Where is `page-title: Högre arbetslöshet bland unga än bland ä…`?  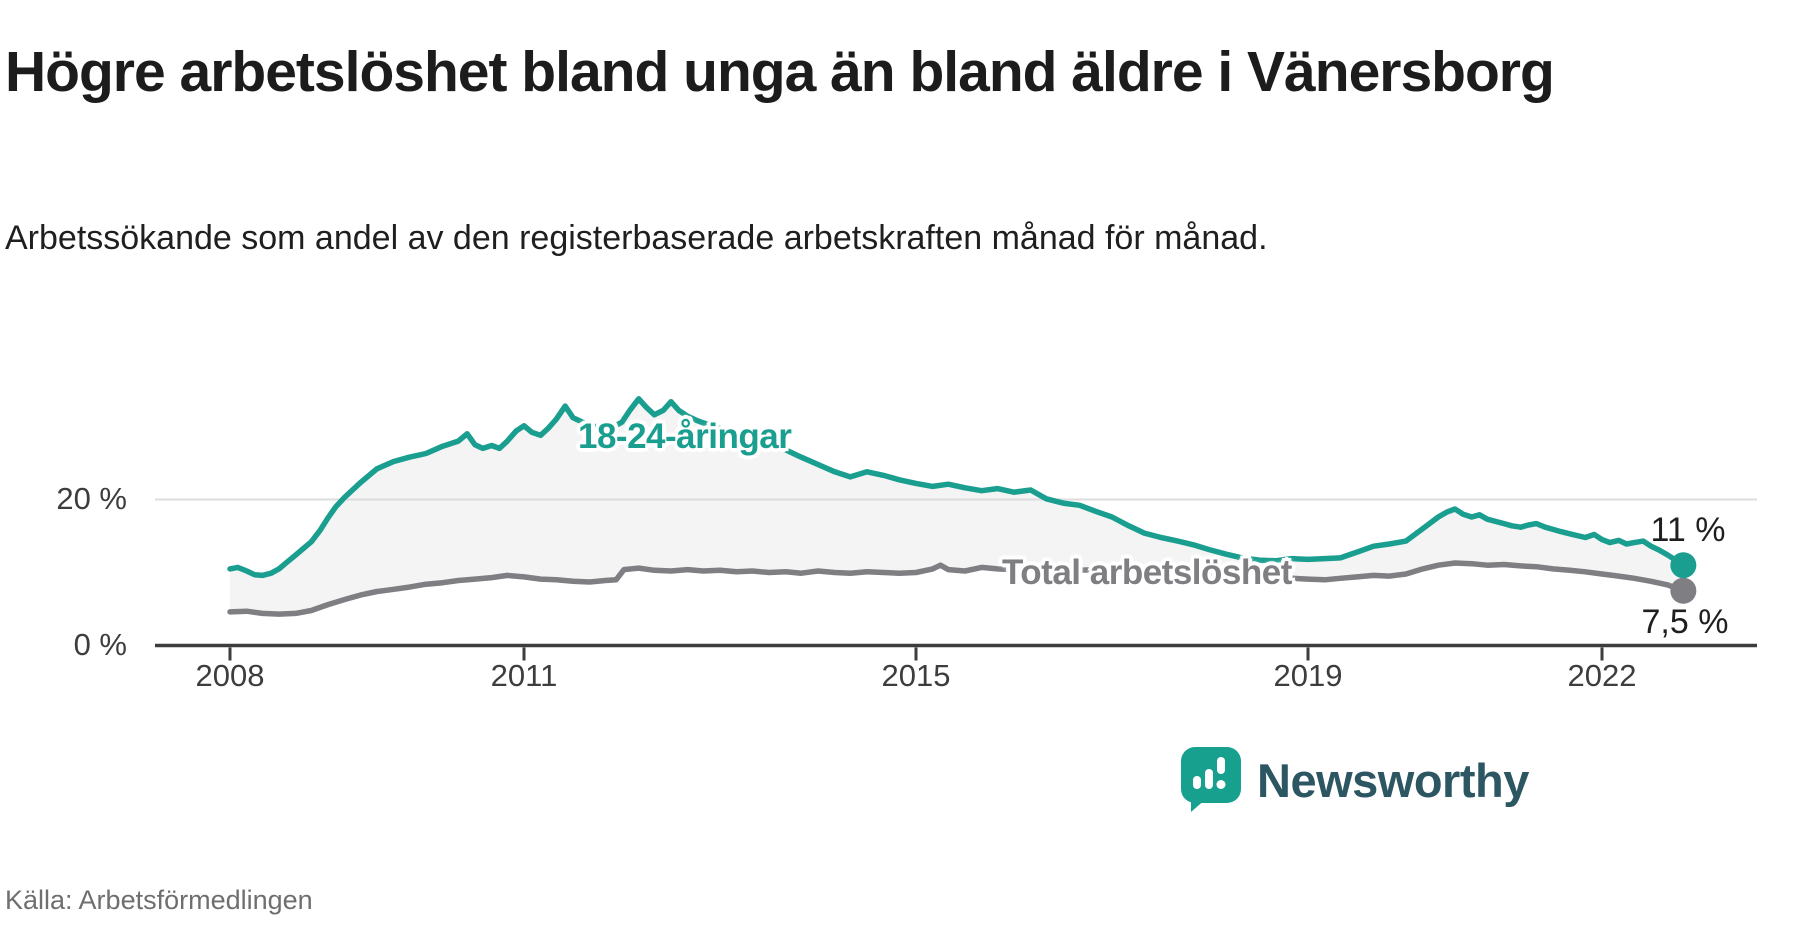 page-title: Högre arbetslöshet bland unga än bland ä… is located at coordinates (780, 72).